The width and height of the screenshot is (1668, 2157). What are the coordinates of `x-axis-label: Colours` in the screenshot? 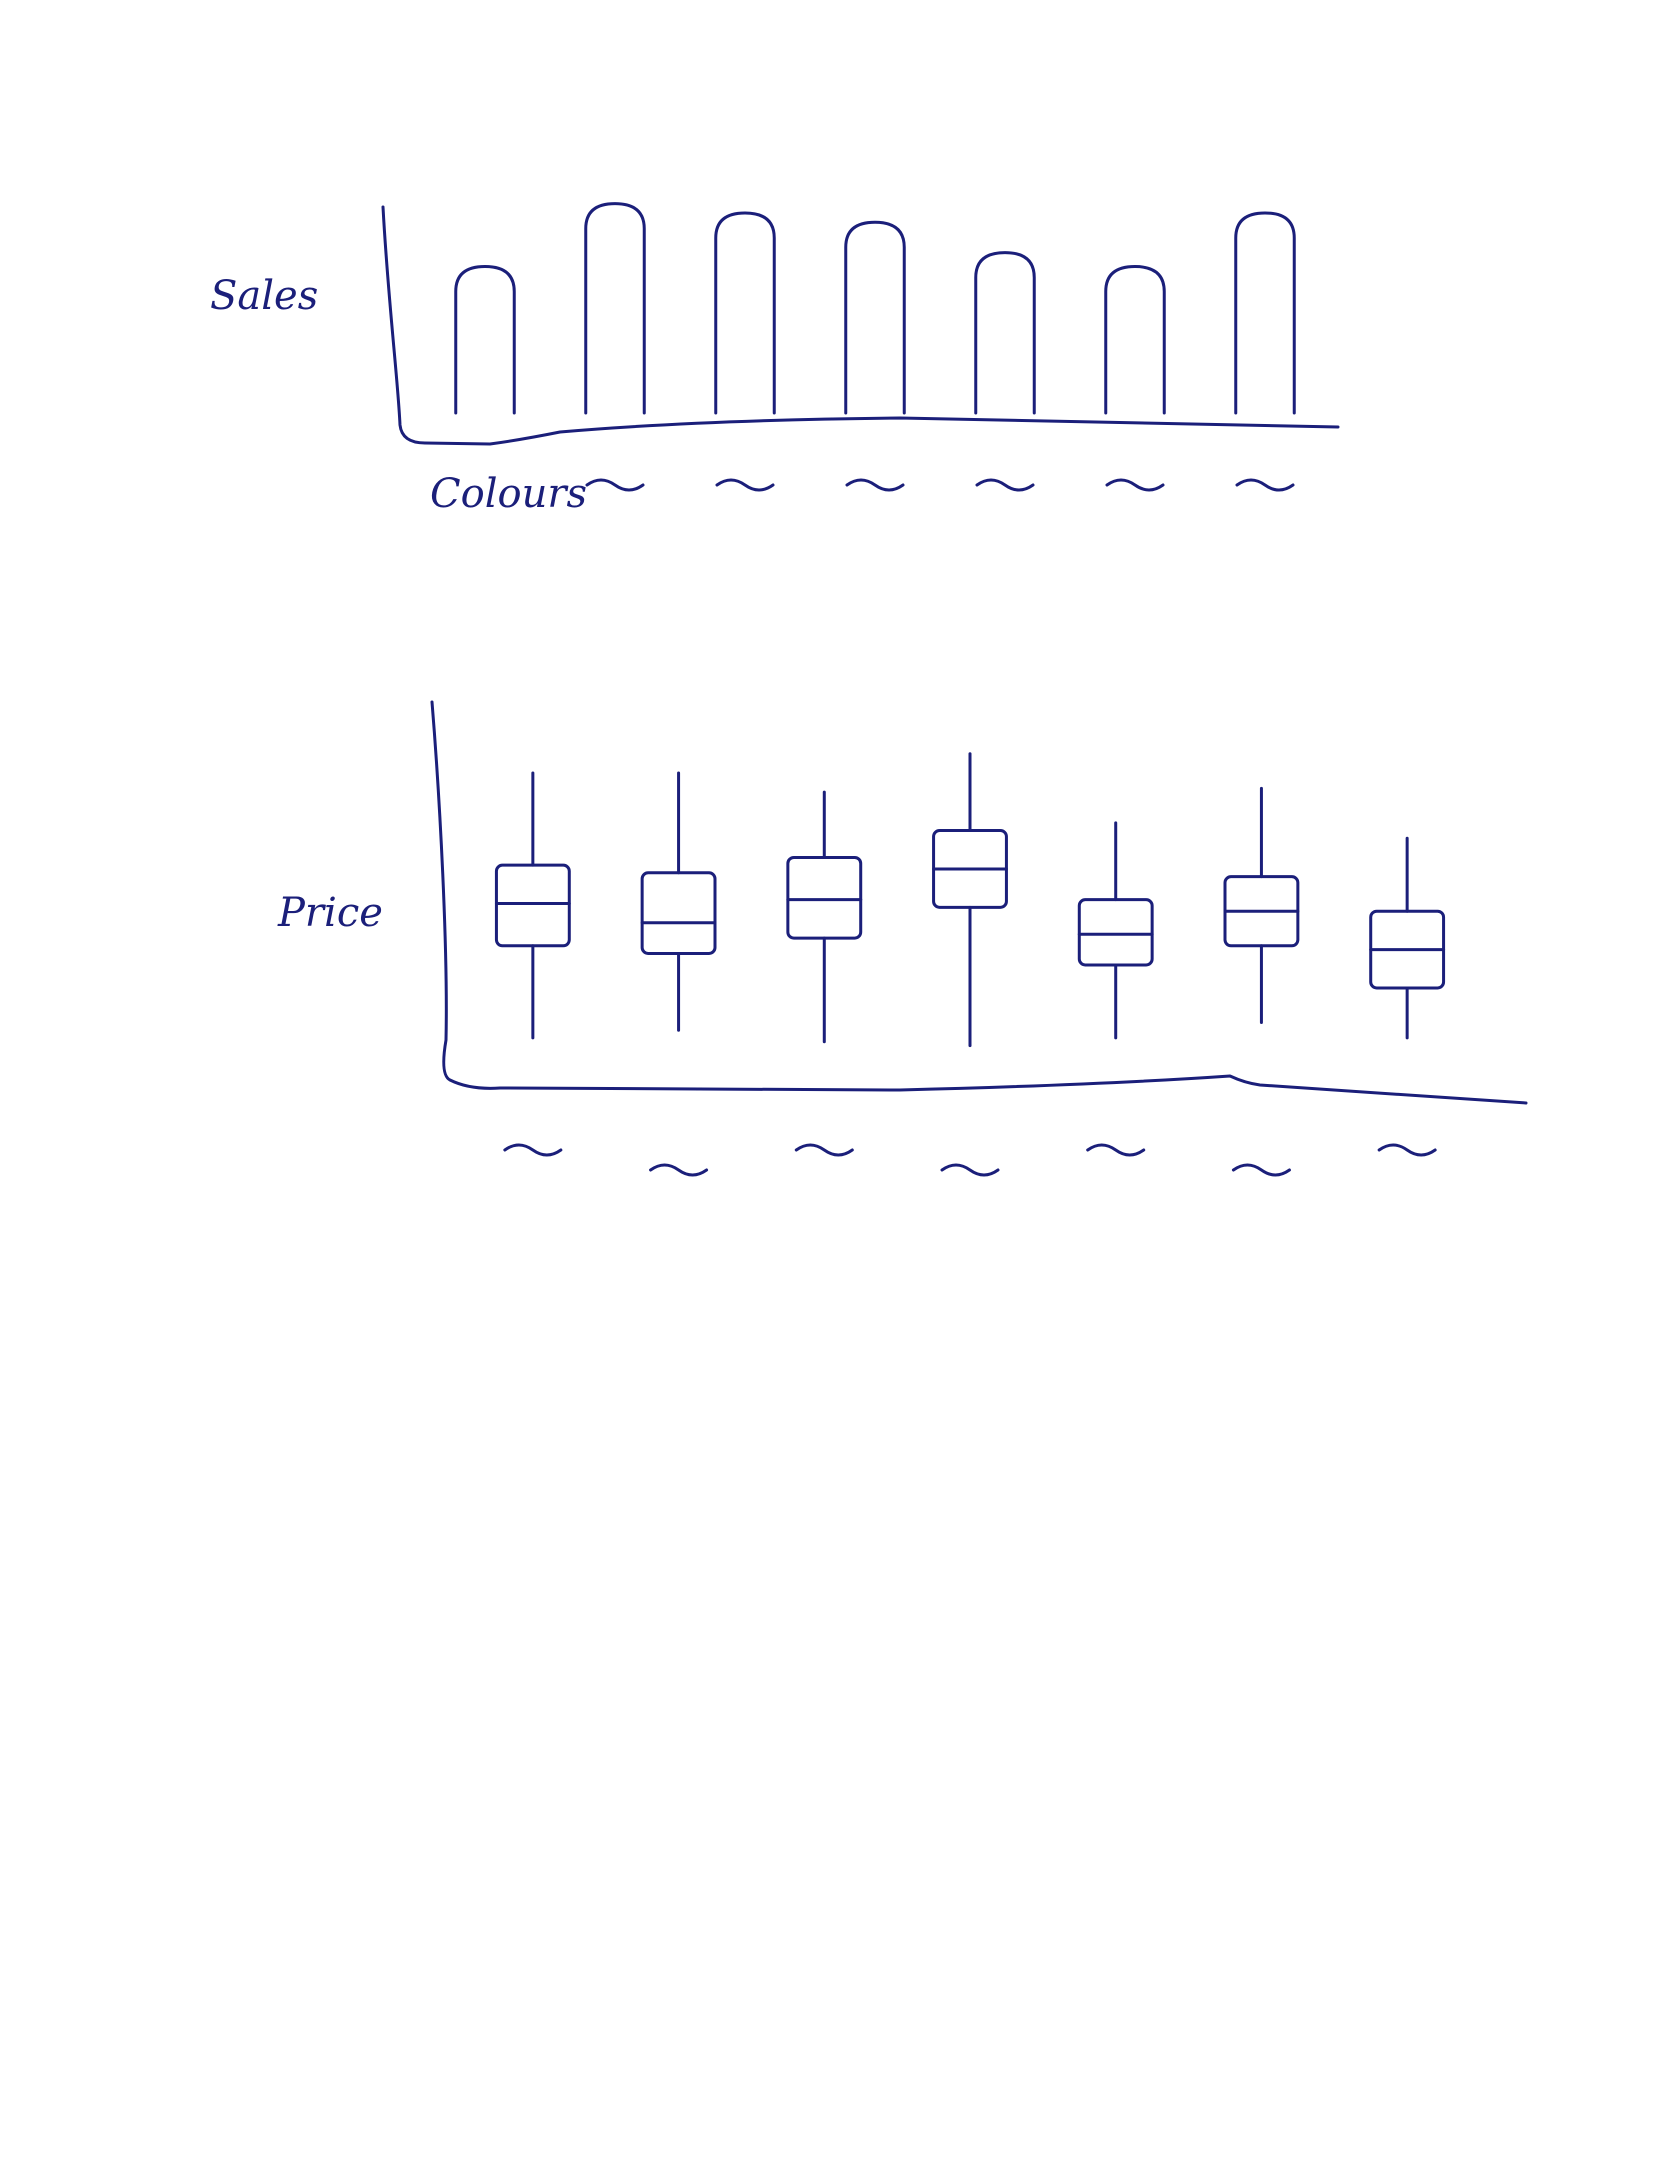 It's located at (508, 494).